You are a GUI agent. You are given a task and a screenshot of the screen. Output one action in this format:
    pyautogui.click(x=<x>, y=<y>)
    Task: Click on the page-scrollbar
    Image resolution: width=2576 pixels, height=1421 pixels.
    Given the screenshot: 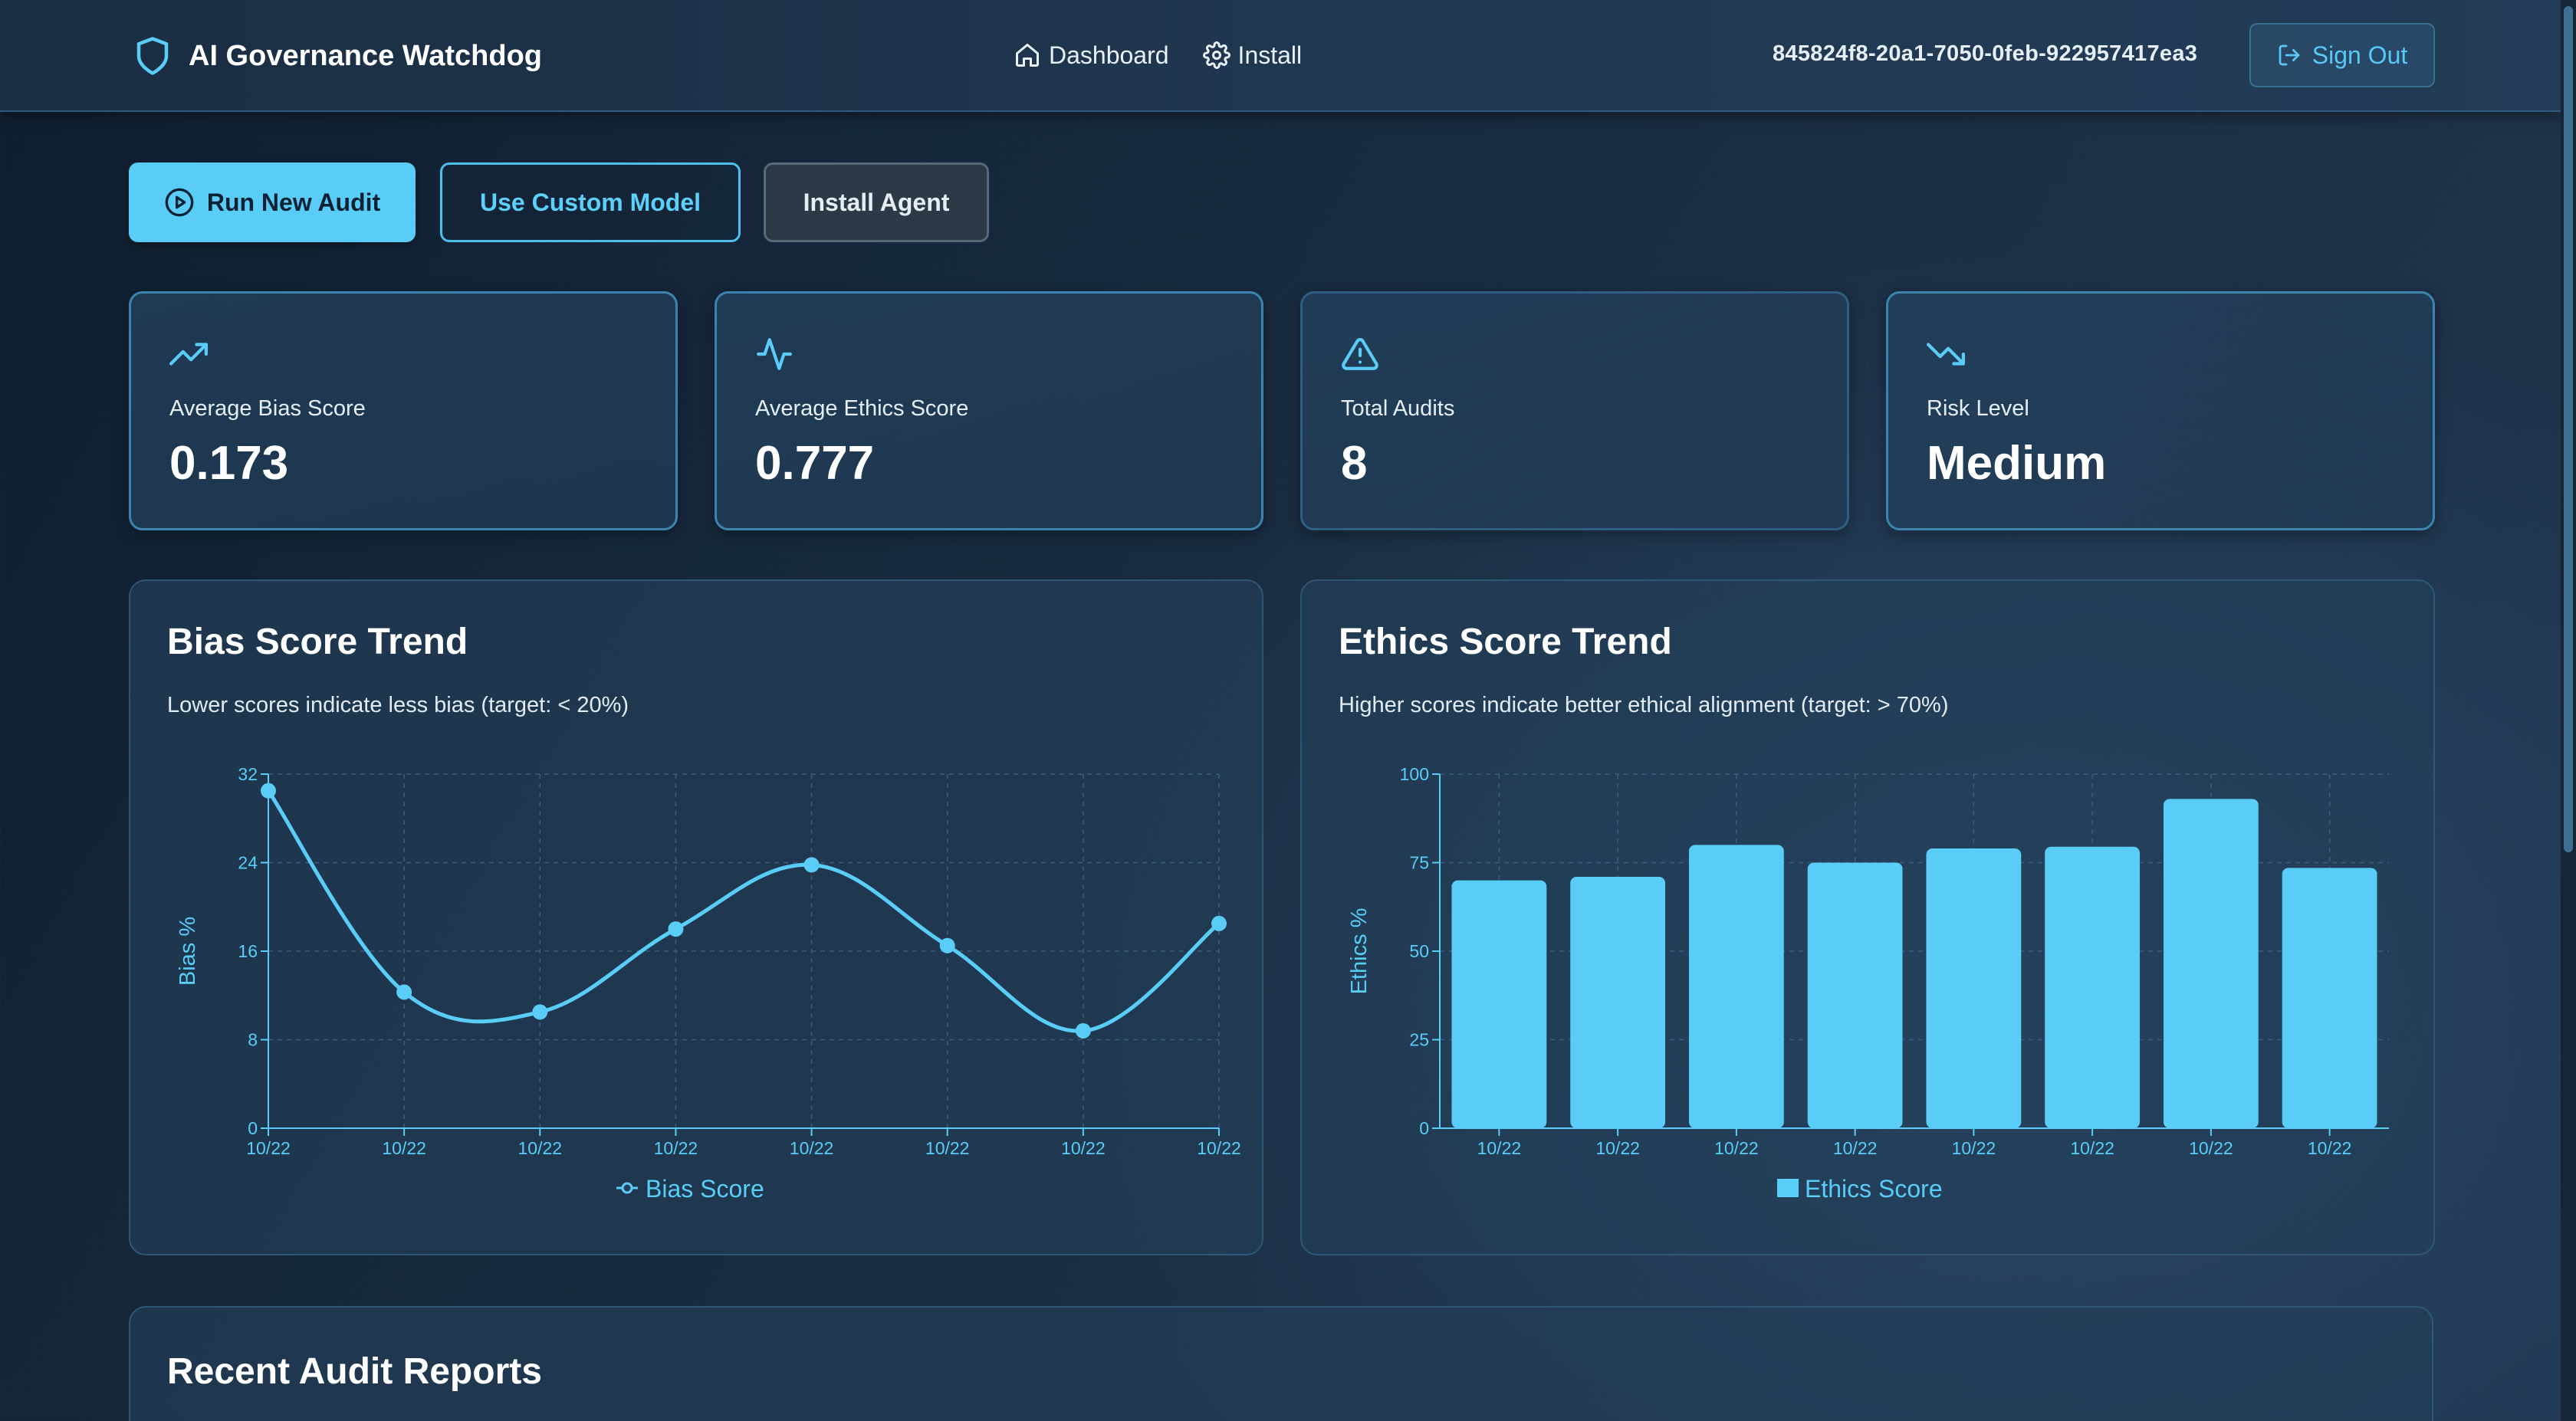 What is the action you would take?
    pyautogui.click(x=2569, y=710)
    